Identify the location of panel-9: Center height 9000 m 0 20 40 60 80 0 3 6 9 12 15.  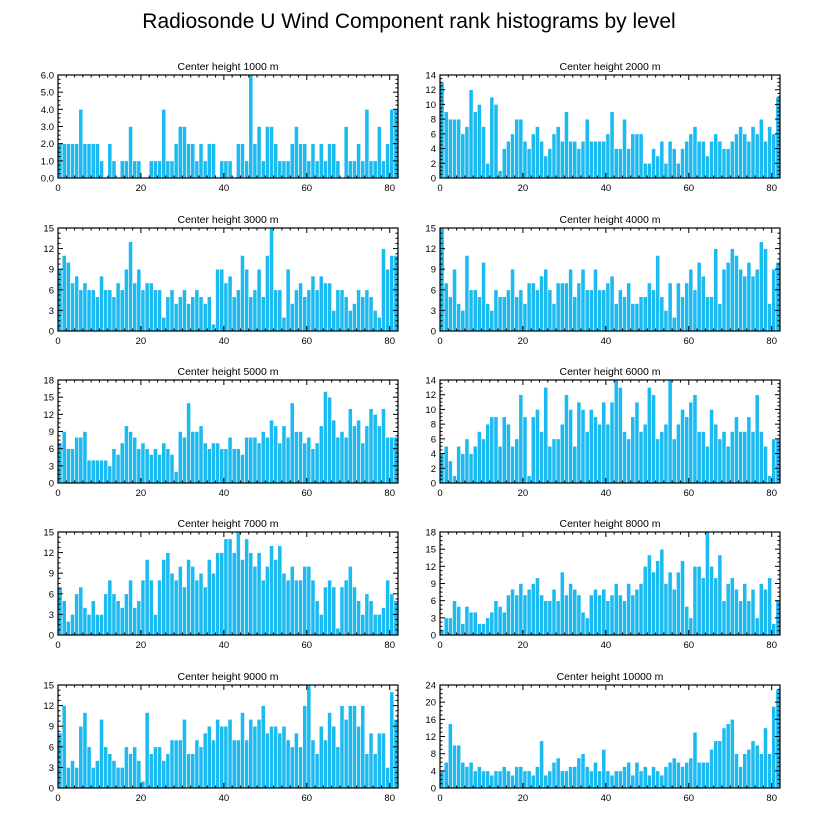
(221, 737).